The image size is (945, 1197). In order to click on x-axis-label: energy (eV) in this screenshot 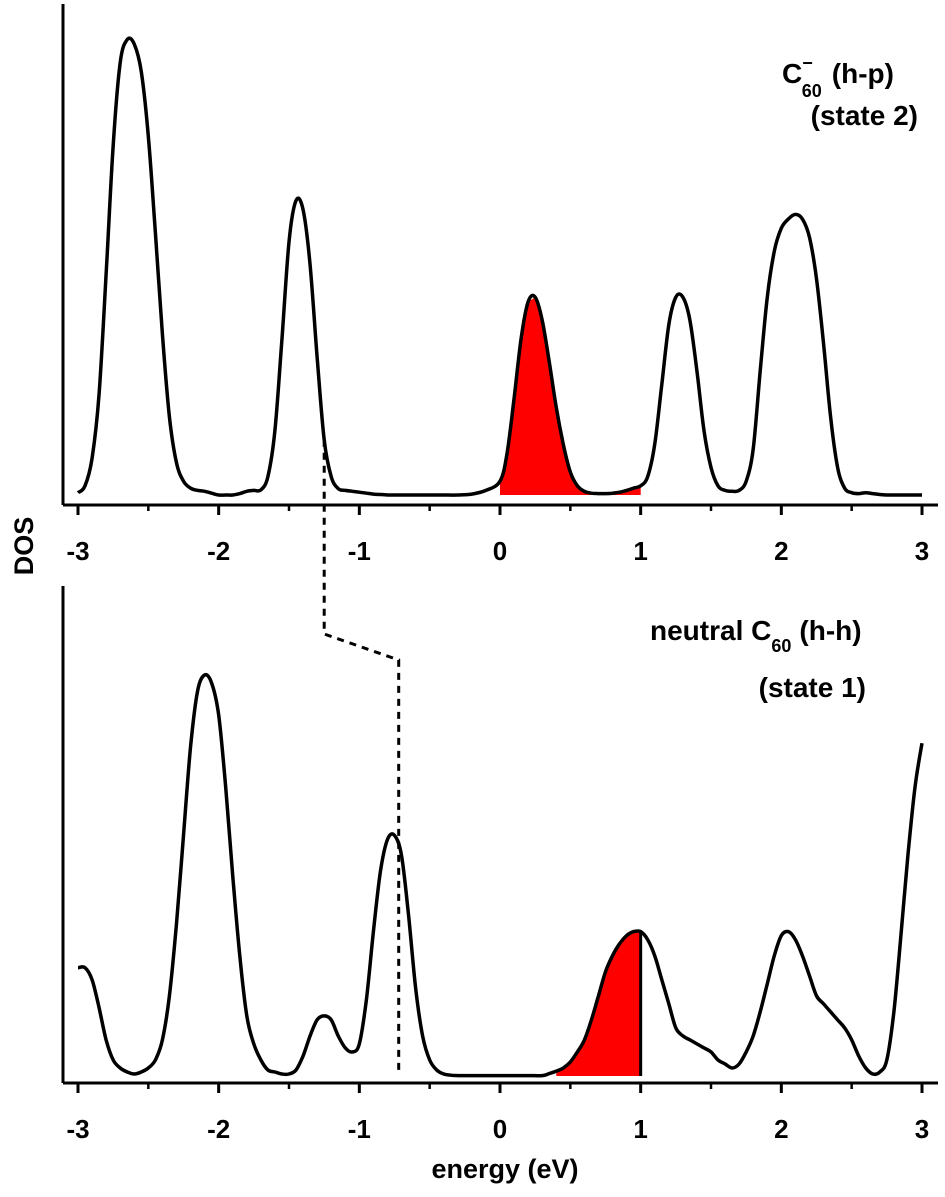, I will do `click(504, 1169)`.